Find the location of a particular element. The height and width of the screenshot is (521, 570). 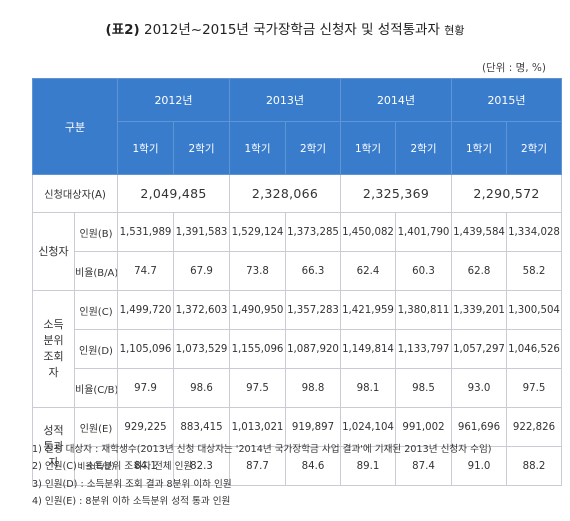

table-cell: 1,155,096 is located at coordinates (257, 349).